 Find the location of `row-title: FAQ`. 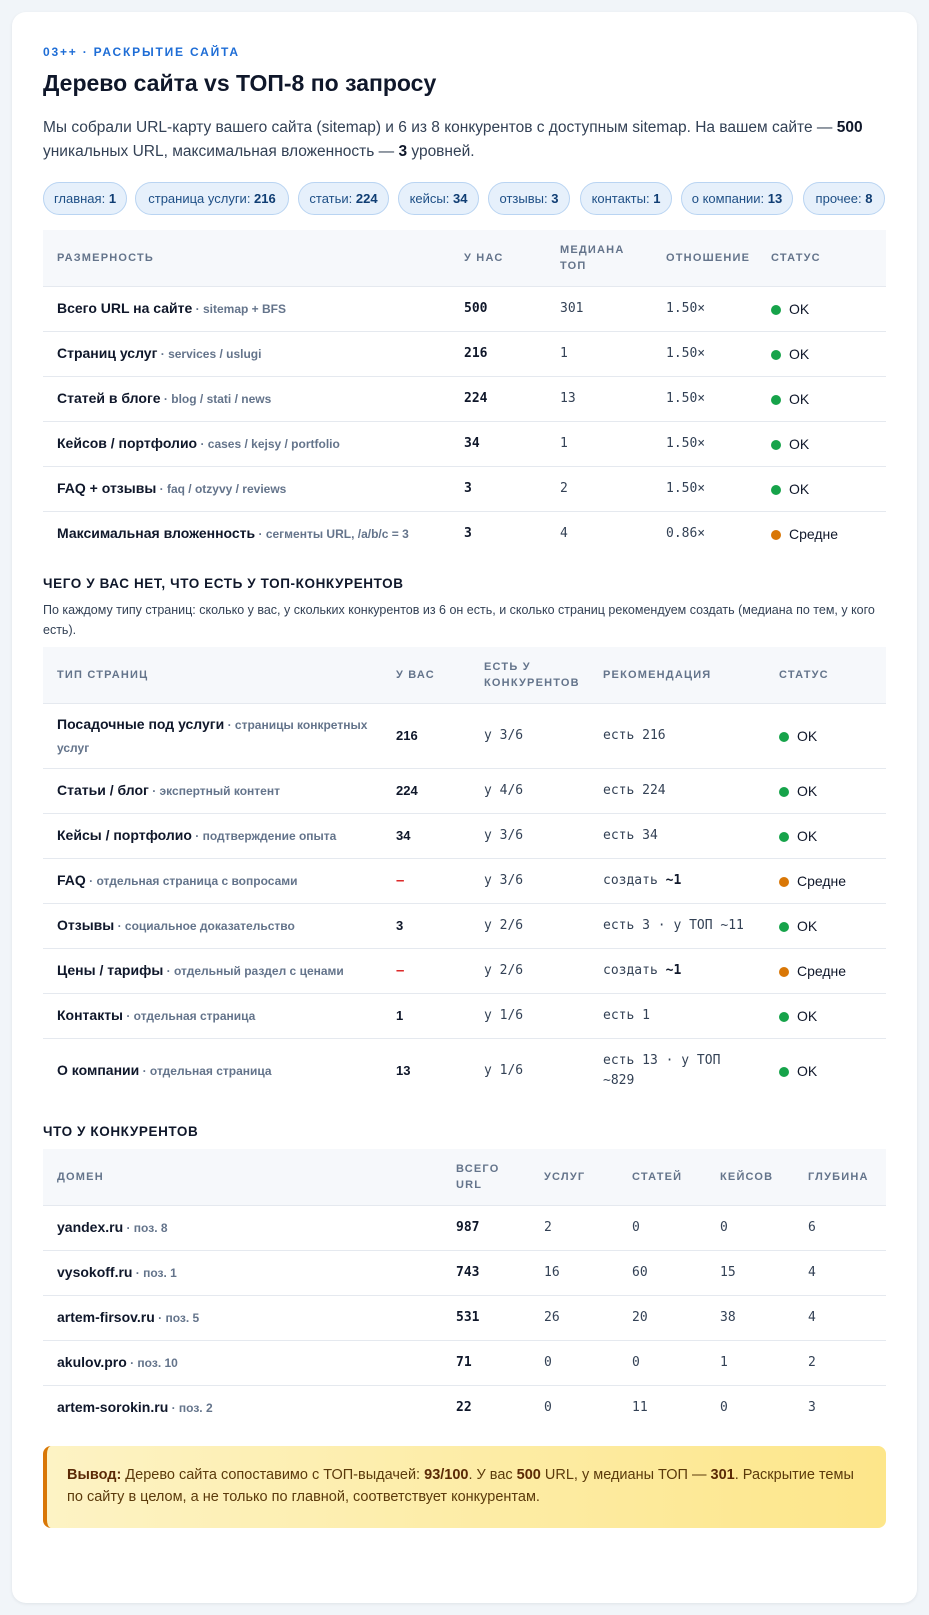

row-title: FAQ is located at coordinates (71, 880).